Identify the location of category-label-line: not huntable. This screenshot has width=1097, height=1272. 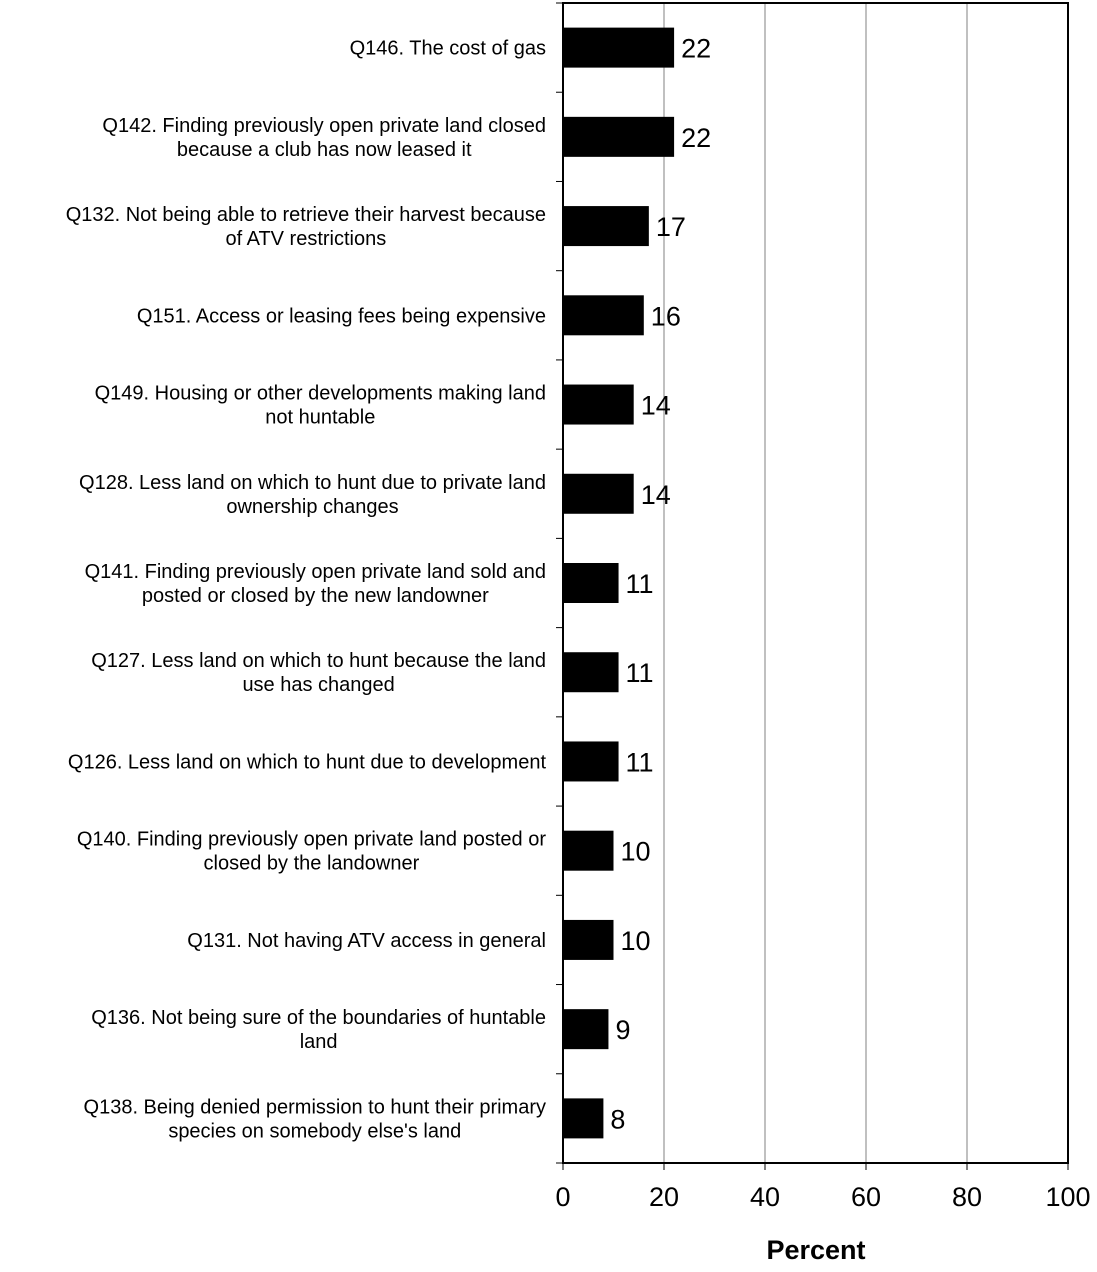
(320, 418).